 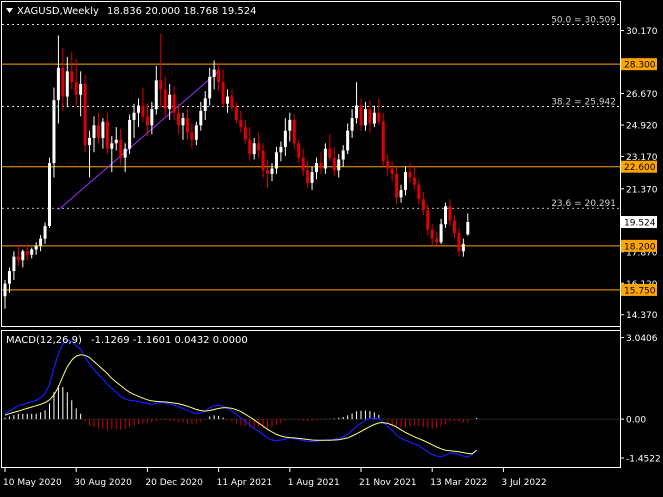 I want to click on price-tick-label: 23.170, so click(x=642, y=158).